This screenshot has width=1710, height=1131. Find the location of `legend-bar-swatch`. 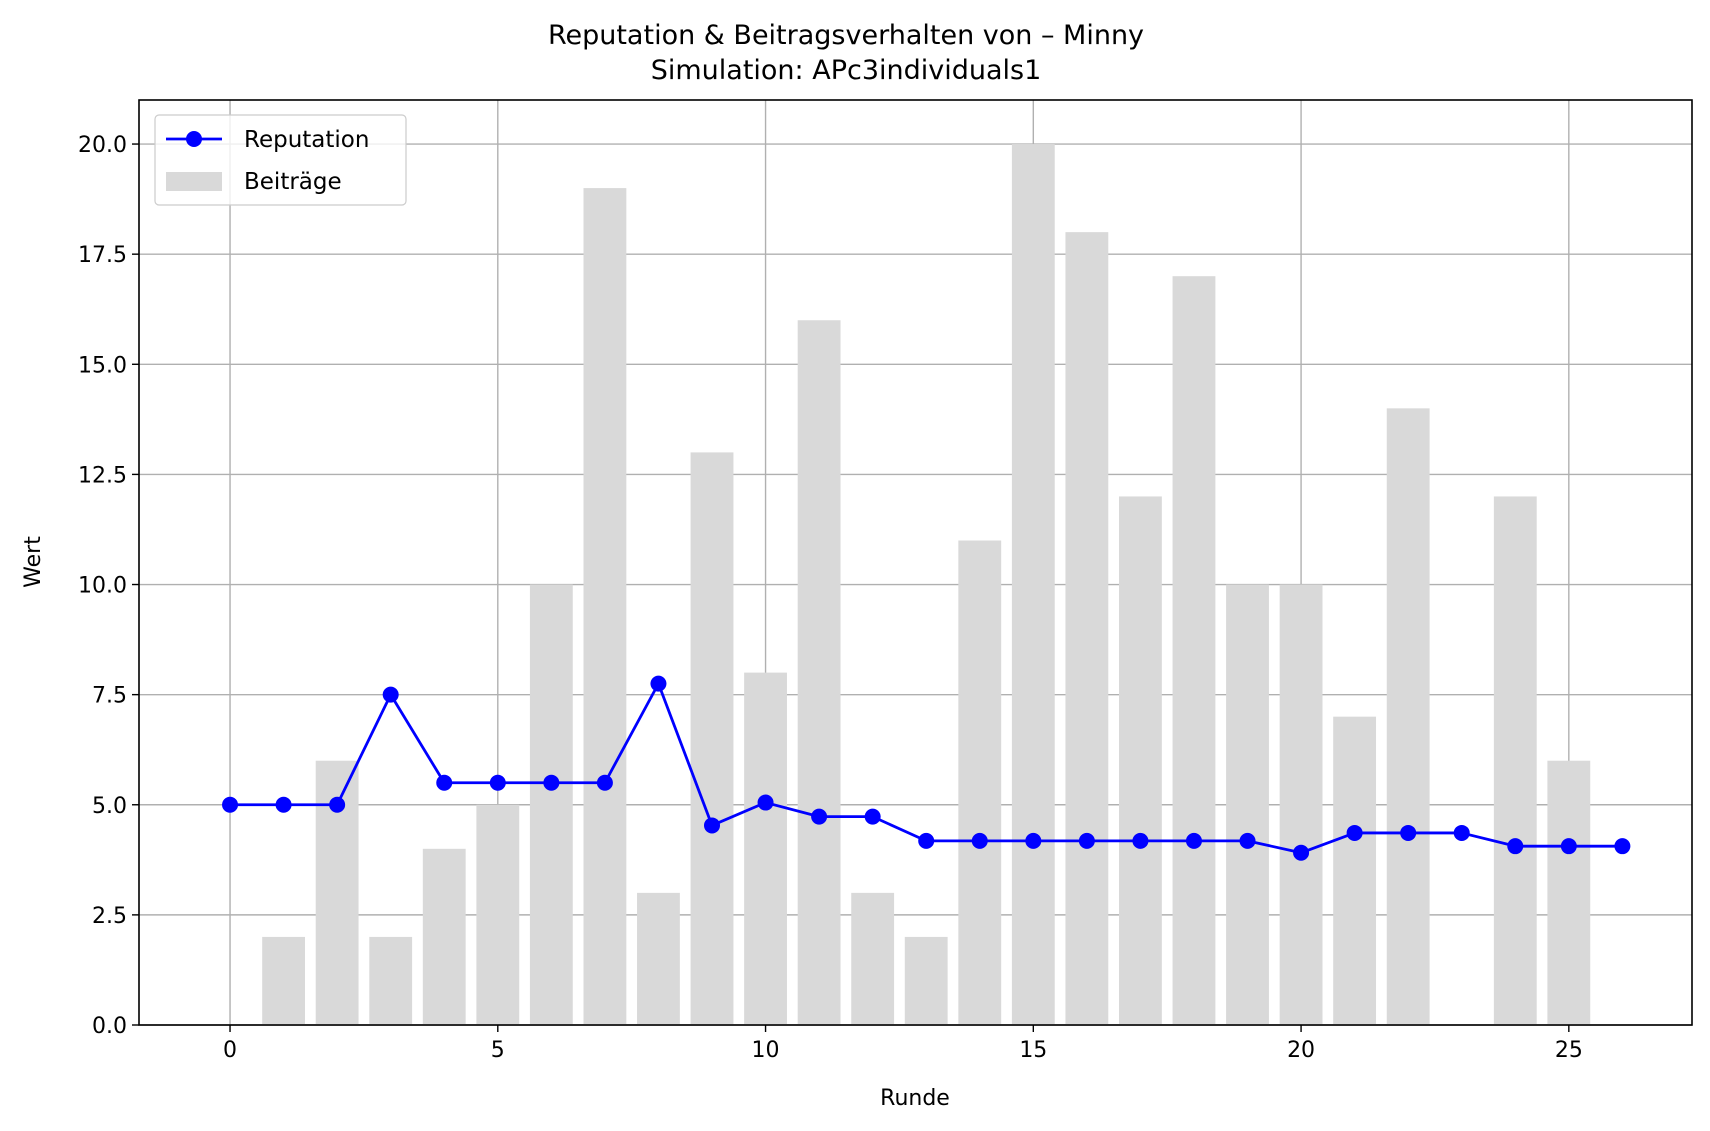

legend-bar-swatch is located at coordinates (194, 181).